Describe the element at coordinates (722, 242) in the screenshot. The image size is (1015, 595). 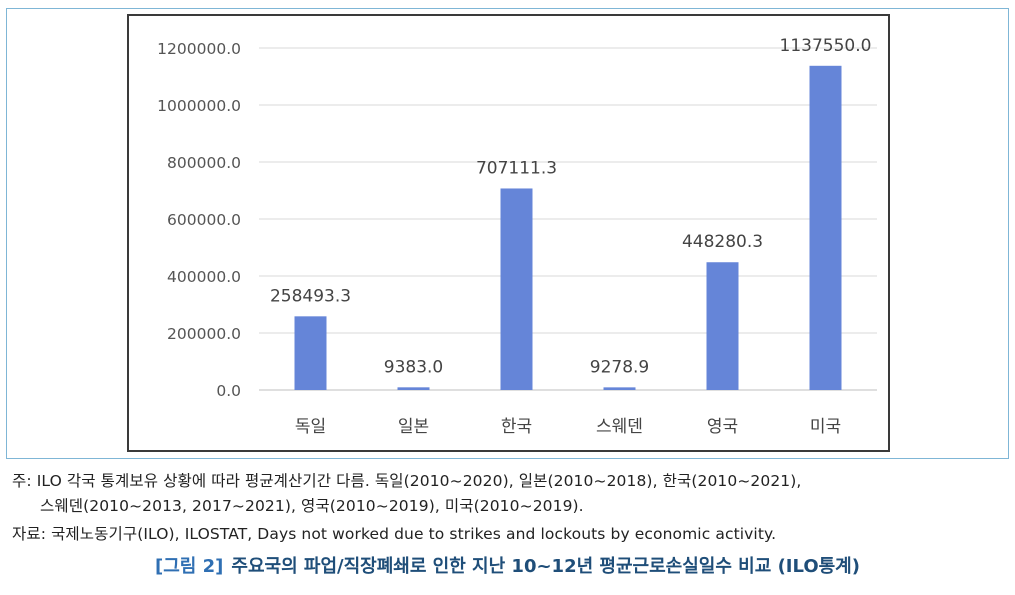
I see `data-label: 448280.3` at that location.